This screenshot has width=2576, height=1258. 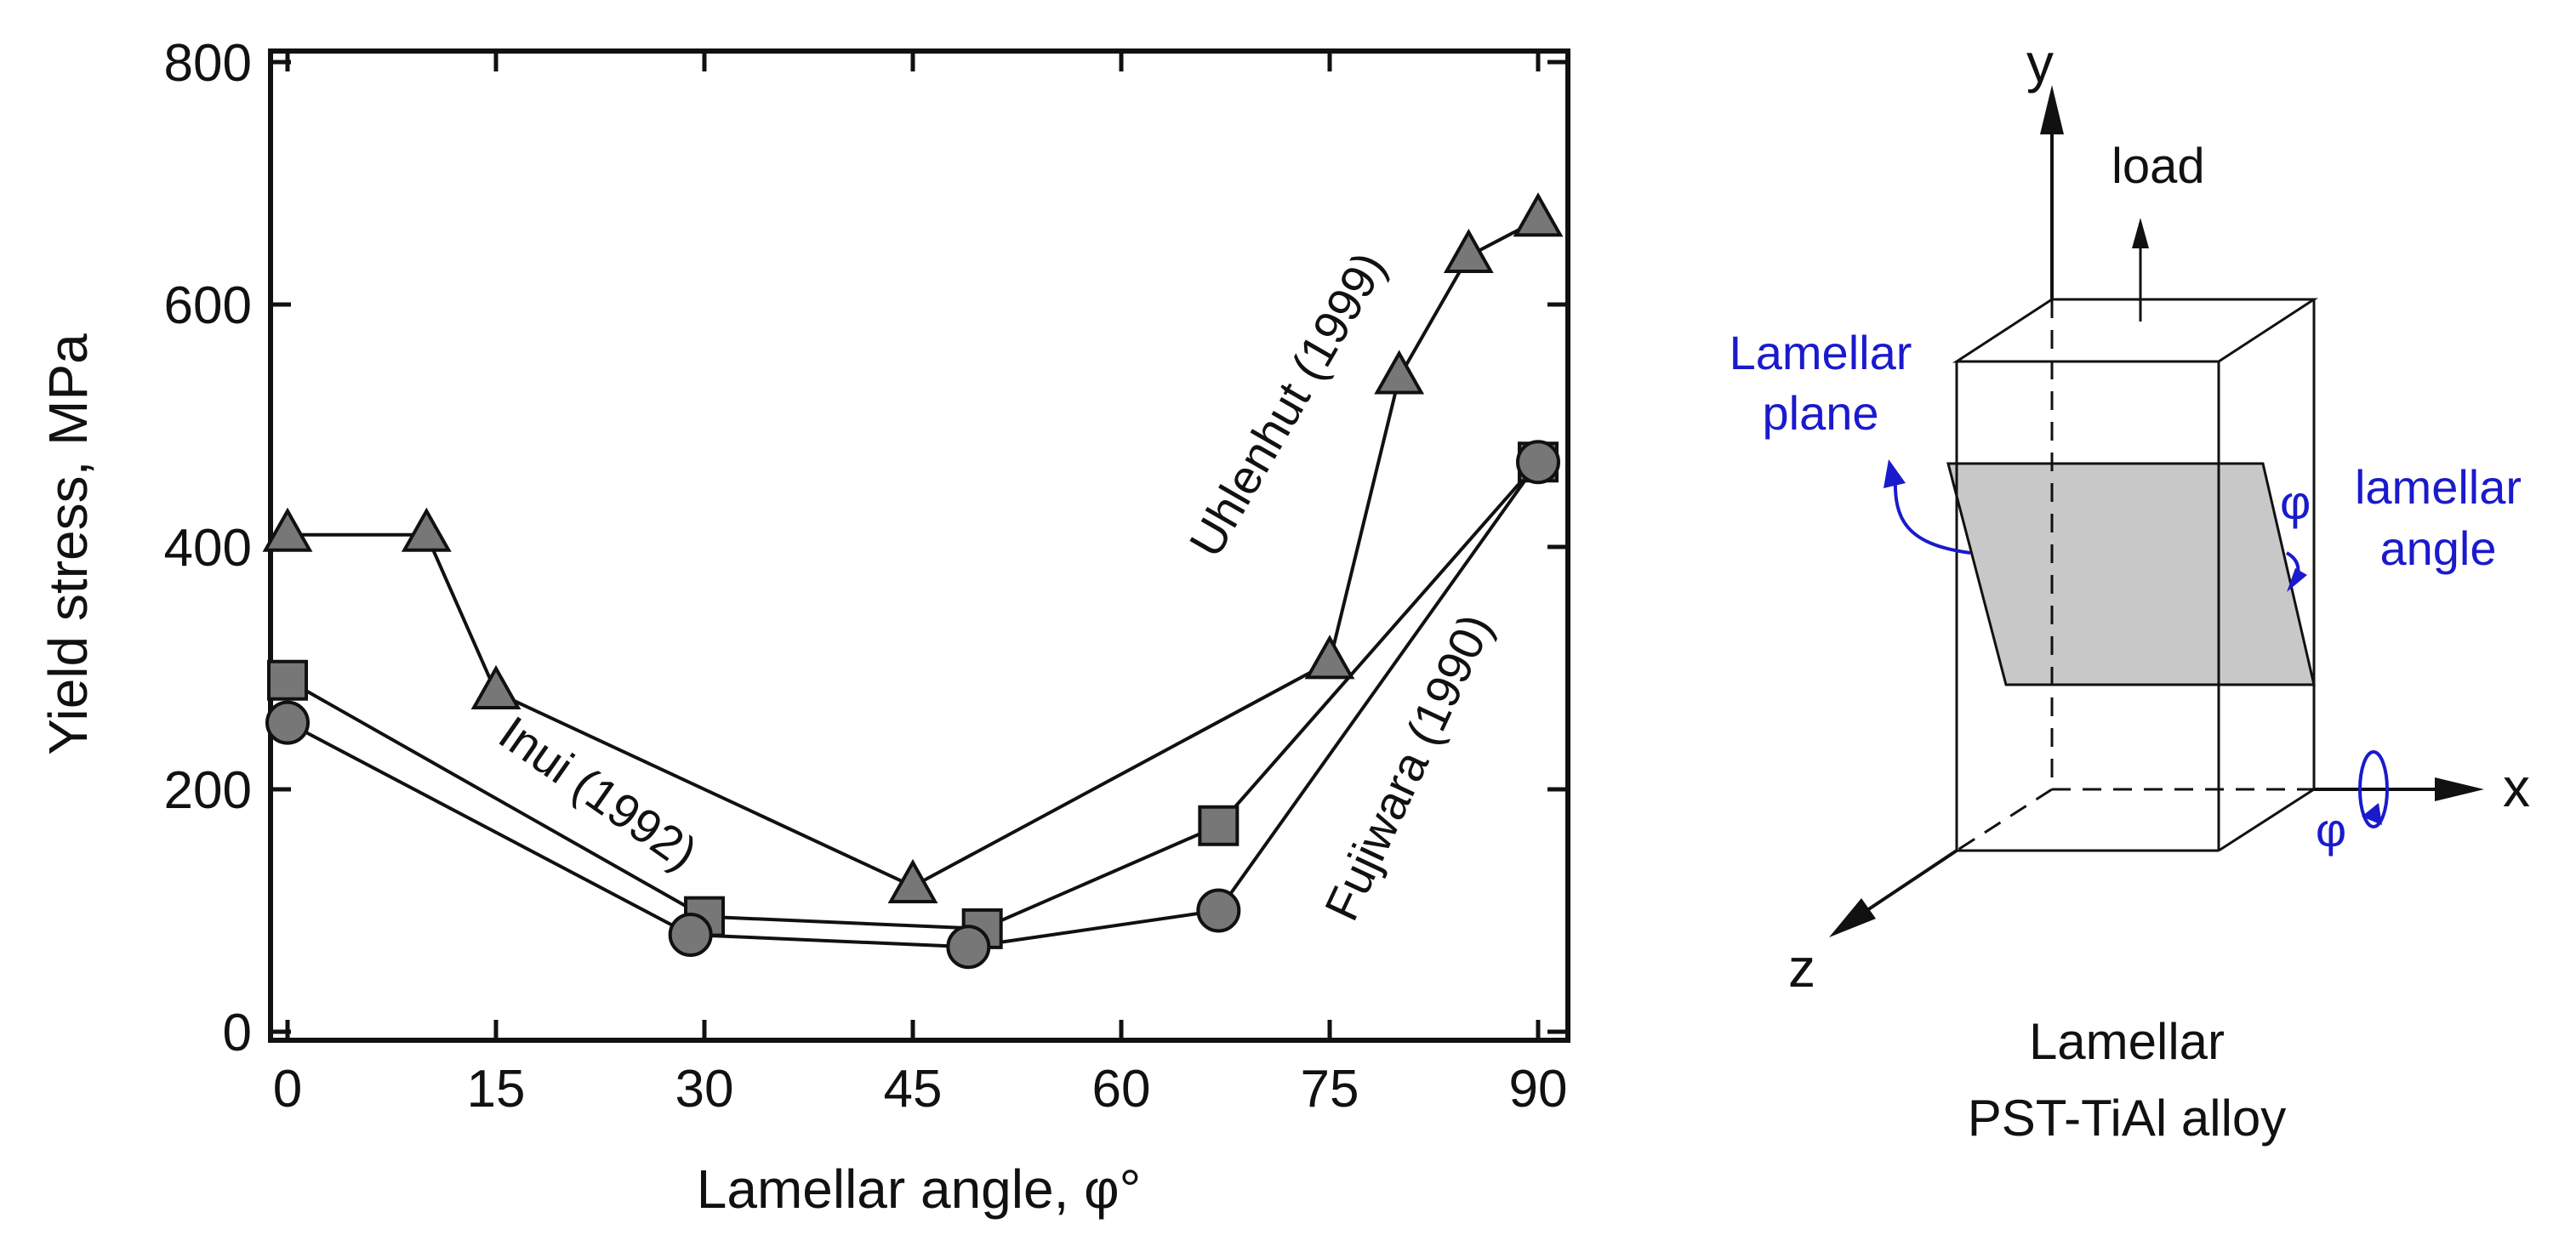 I want to click on load-label: load, so click(x=2159, y=166).